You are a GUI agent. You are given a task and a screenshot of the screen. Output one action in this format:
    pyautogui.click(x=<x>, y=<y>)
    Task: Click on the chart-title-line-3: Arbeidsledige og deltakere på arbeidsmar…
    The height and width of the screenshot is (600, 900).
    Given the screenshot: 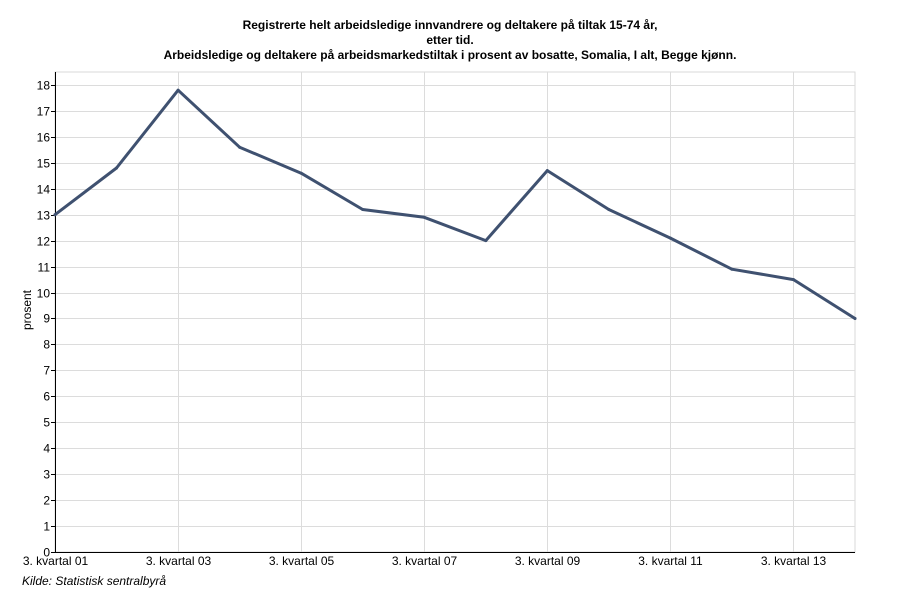 What is the action you would take?
    pyautogui.click(x=450, y=55)
    